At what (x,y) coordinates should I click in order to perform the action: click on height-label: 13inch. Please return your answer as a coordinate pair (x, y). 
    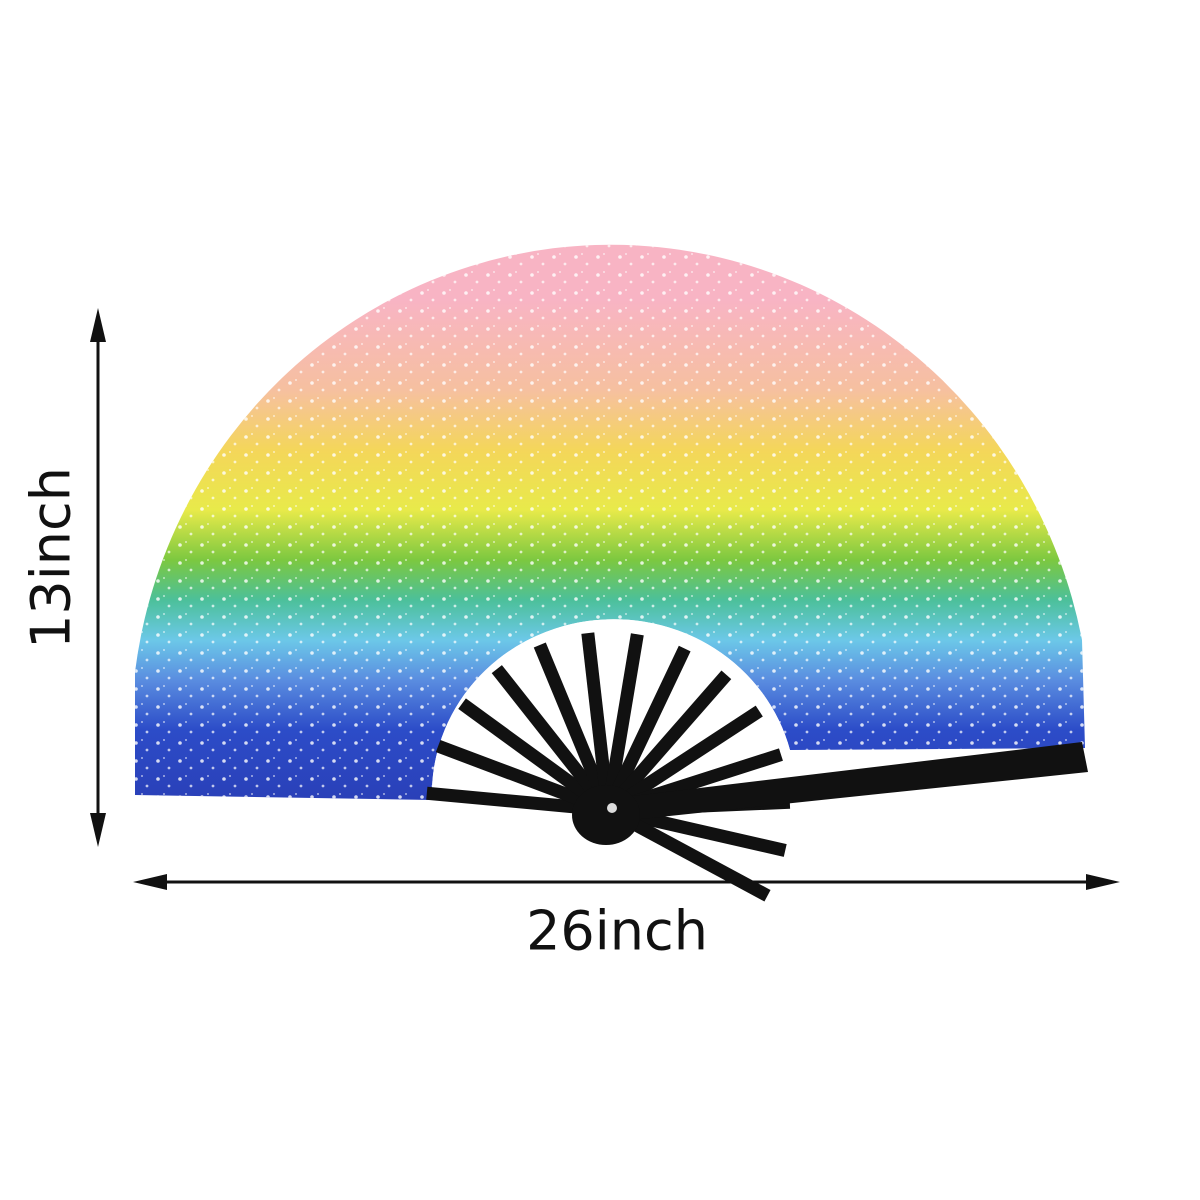
    Looking at the image, I should click on (51, 558).